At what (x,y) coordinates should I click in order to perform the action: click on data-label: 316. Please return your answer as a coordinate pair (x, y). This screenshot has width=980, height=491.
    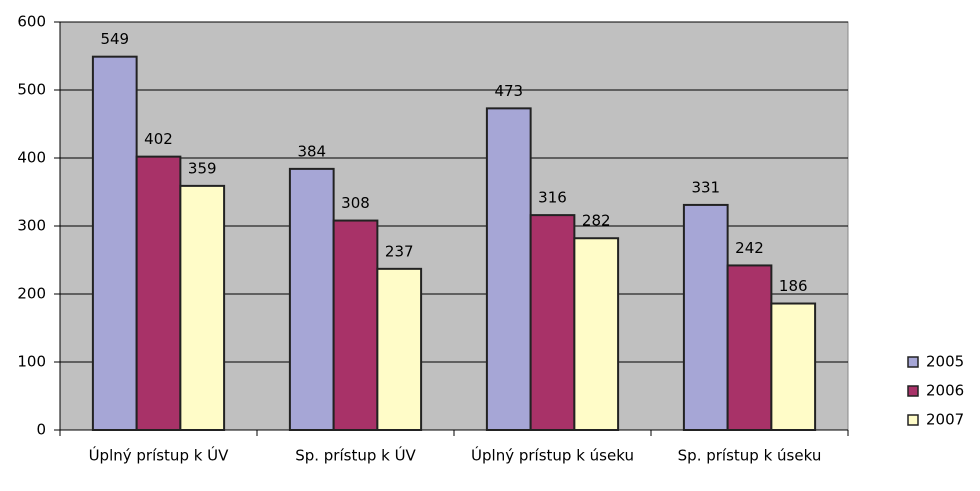
    Looking at the image, I should click on (552, 198).